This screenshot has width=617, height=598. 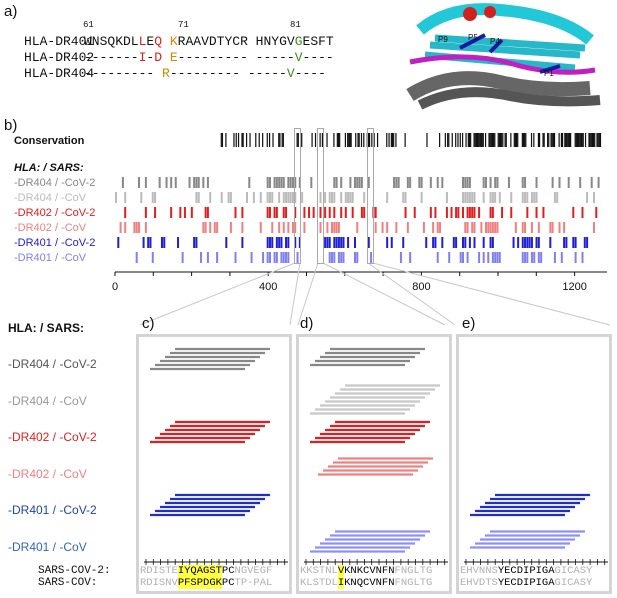 What do you see at coordinates (470, 14) in the screenshot?
I see `residue-red` at bounding box center [470, 14].